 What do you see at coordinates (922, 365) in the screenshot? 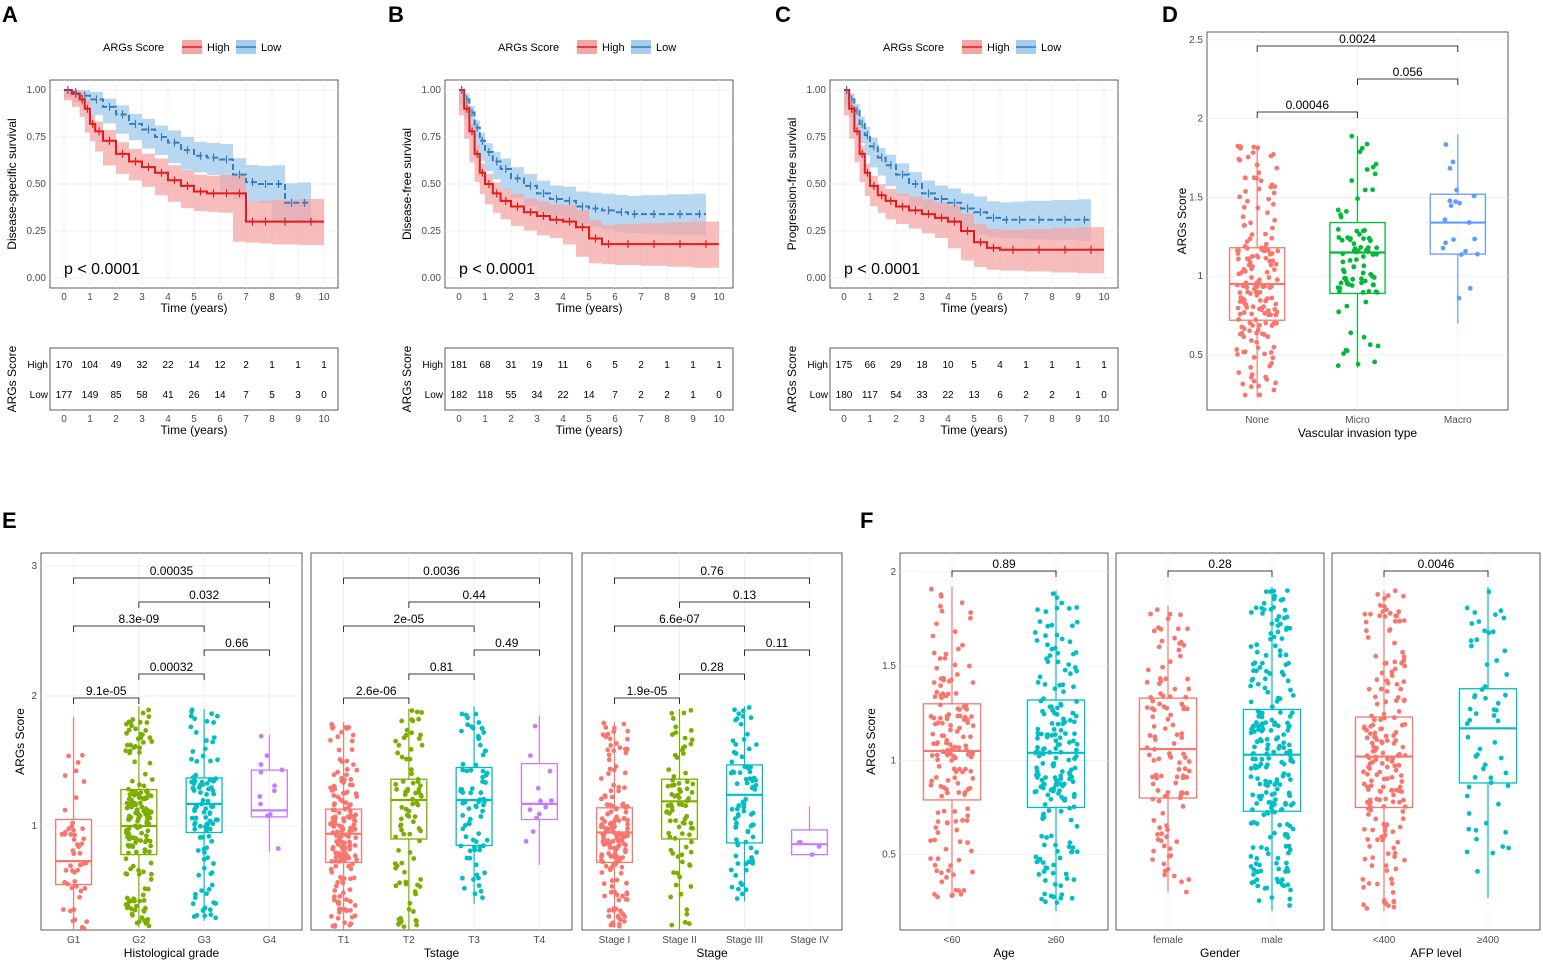
I see `risk-count-high: 18` at bounding box center [922, 365].